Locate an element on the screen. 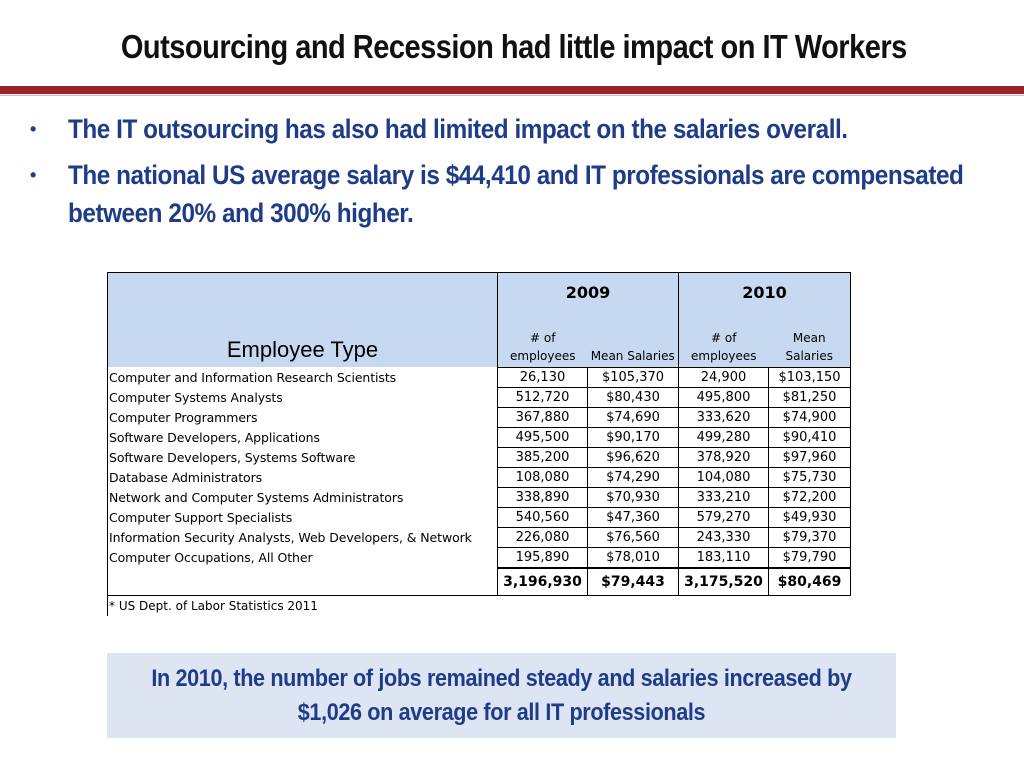 Image resolution: width=1024 pixels, height=768 pixels. totals-row: 3,196,930 $79,443 3,175,520 $80,469 is located at coordinates (479, 581).